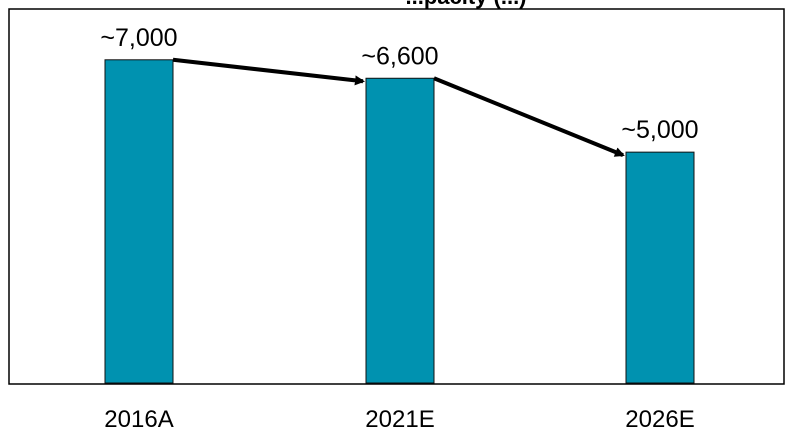 Image resolution: width=786 pixels, height=443 pixels. Describe the element at coordinates (399, 56) in the screenshot. I see `data-label-2021E: ~6,600` at that location.